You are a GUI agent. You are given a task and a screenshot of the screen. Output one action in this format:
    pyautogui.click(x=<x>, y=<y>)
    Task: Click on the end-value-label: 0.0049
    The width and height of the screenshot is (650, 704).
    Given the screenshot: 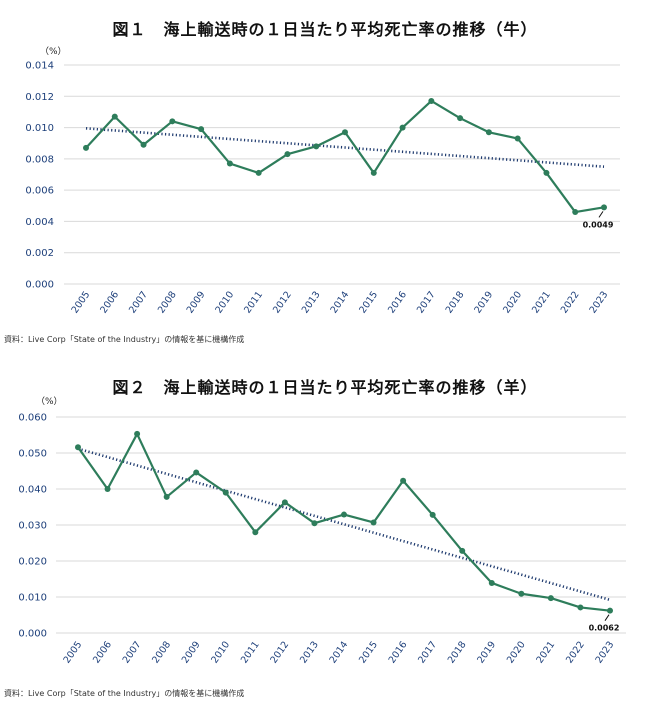 What is the action you would take?
    pyautogui.click(x=598, y=224)
    